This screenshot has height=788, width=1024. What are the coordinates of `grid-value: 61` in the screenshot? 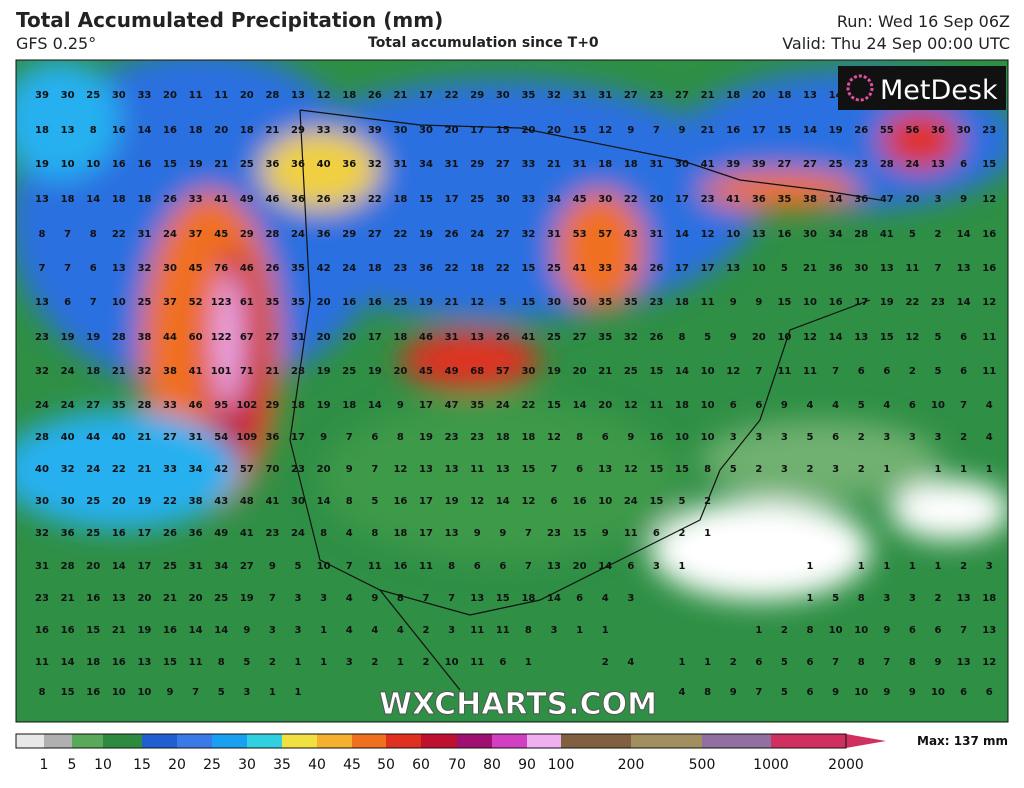 It's located at (247, 302).